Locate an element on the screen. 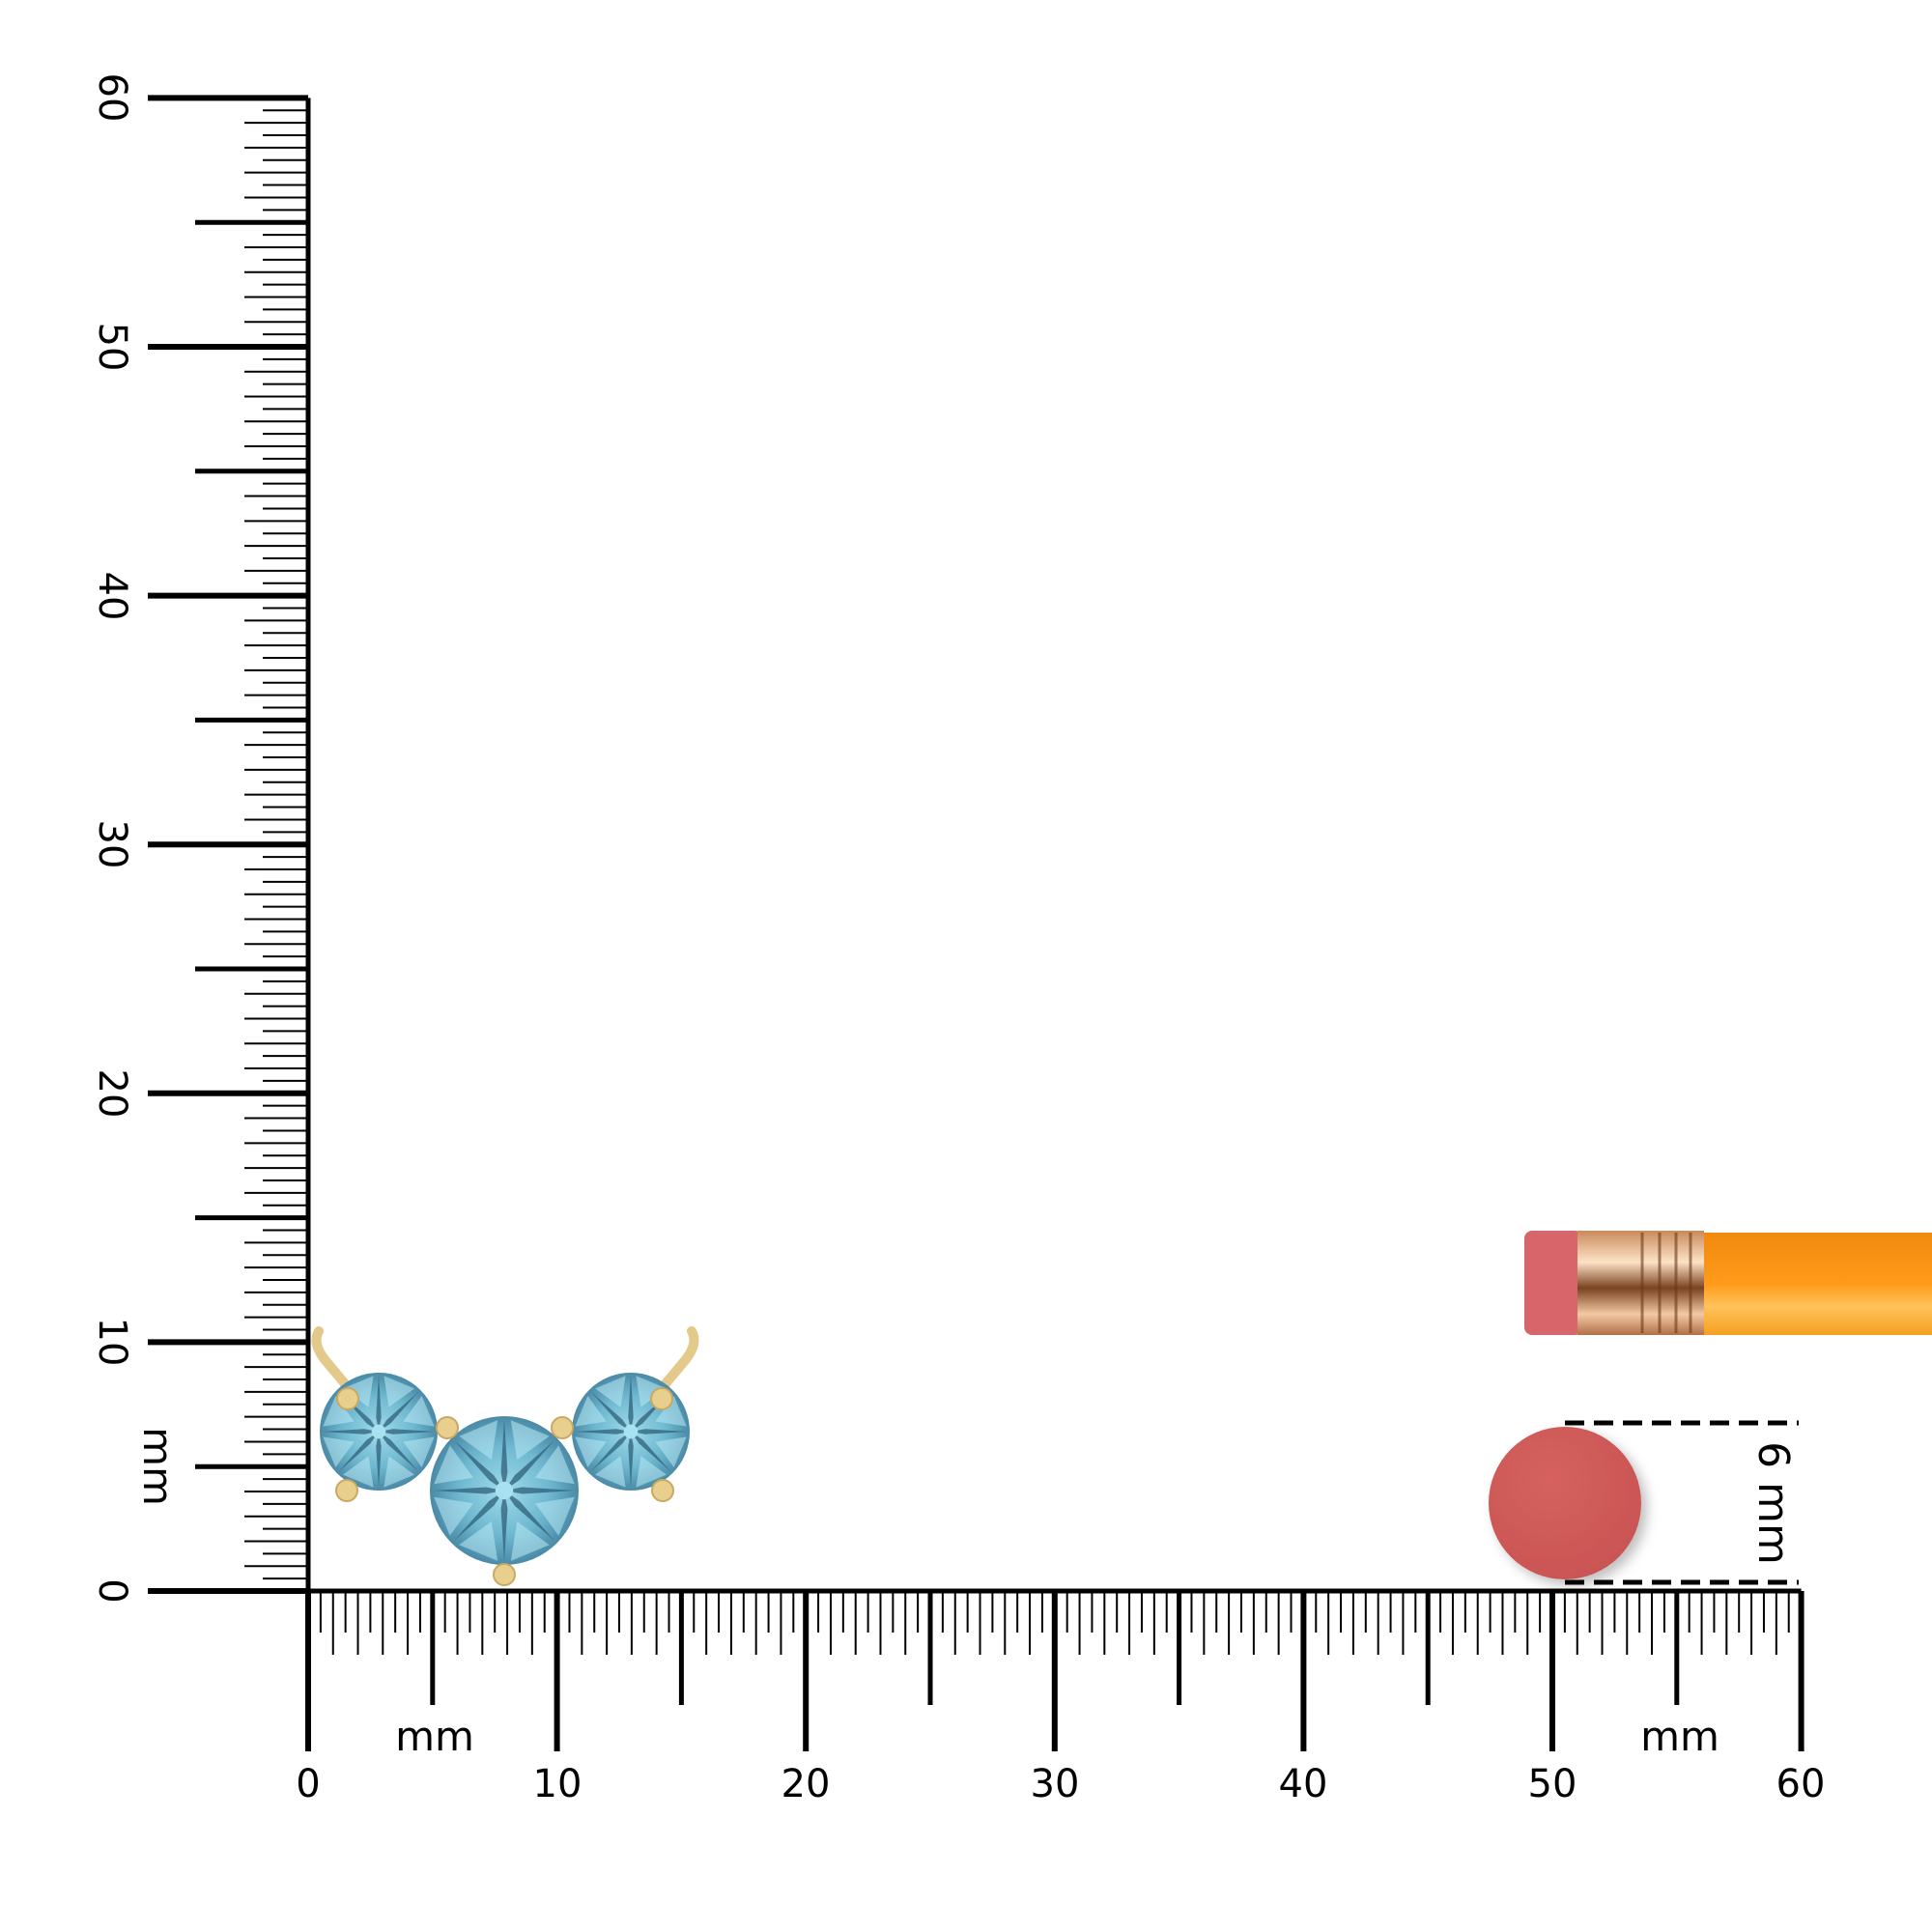  horizontal-ruler-unit-left: mm is located at coordinates (434, 1736).